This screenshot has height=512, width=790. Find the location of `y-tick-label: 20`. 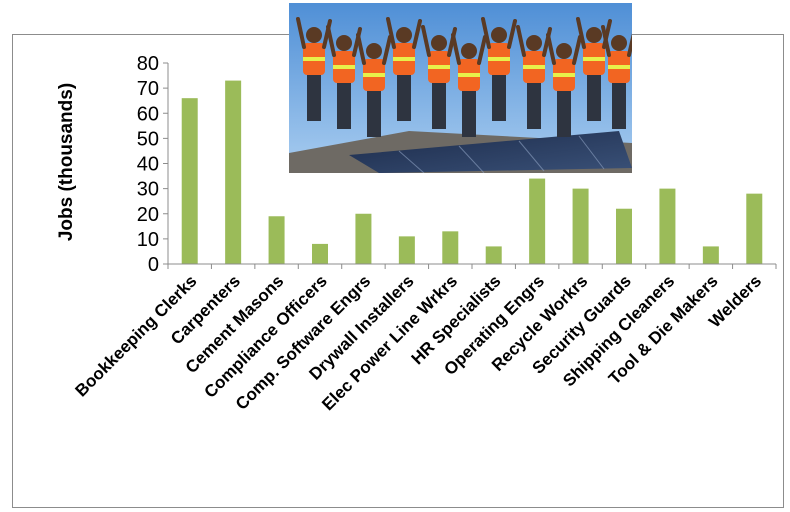

y-tick-label: 20 is located at coordinates (148, 215).